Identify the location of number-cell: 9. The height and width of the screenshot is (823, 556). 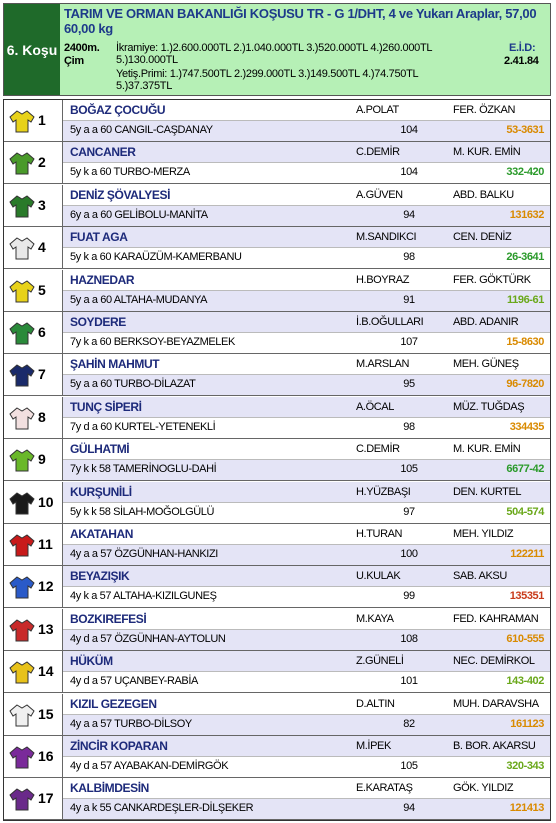
(33, 460).